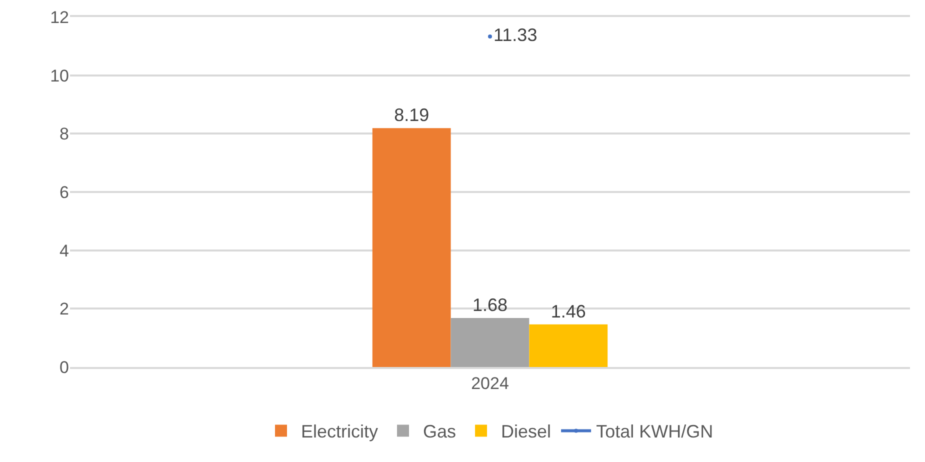  What do you see at coordinates (64, 134) in the screenshot?
I see `y-tick-label: 8` at bounding box center [64, 134].